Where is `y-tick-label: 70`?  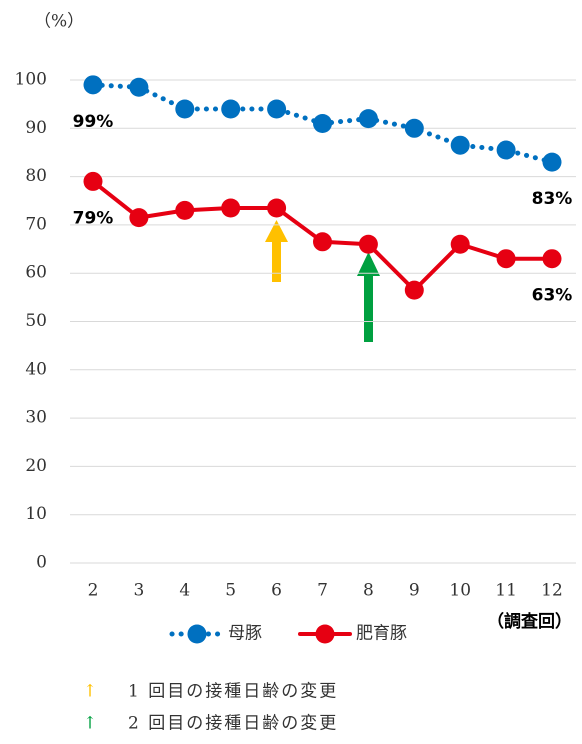
y-tick-label: 70 is located at coordinates (36, 224).